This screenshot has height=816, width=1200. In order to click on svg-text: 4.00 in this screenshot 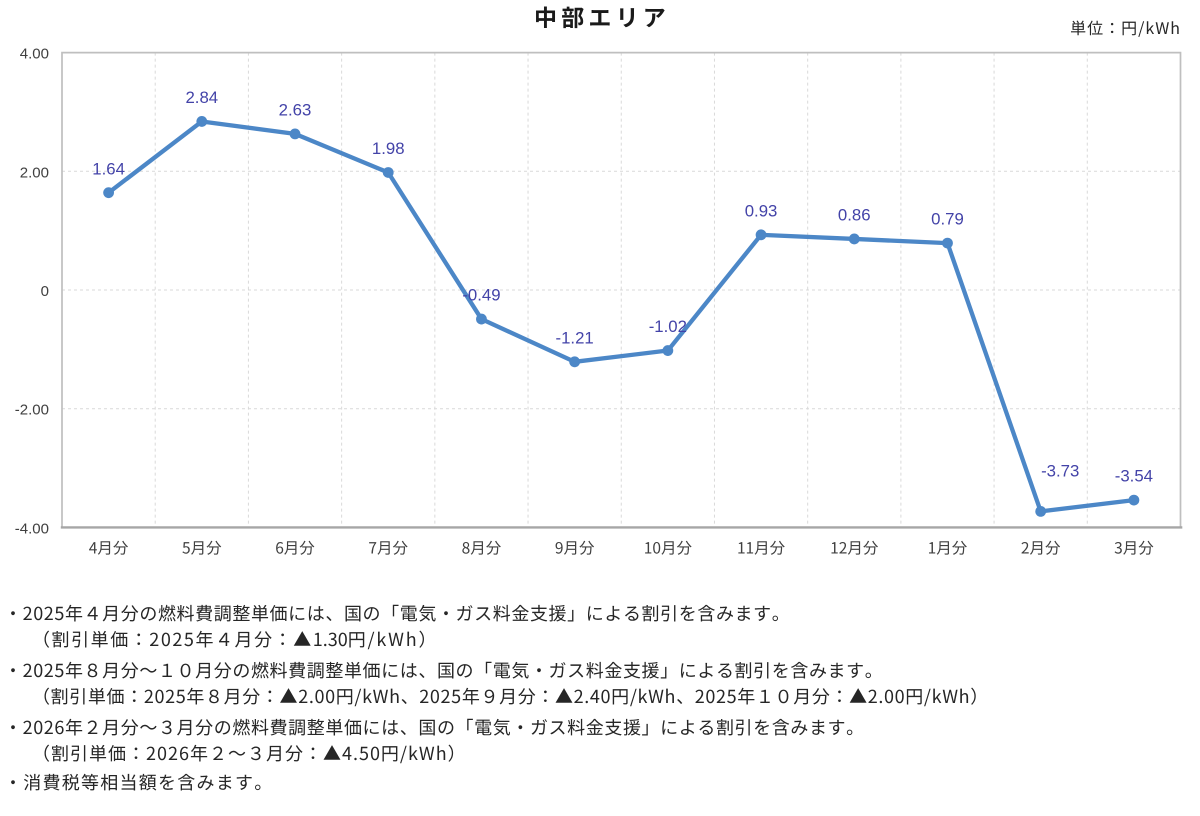, I will do `click(34, 54)`.